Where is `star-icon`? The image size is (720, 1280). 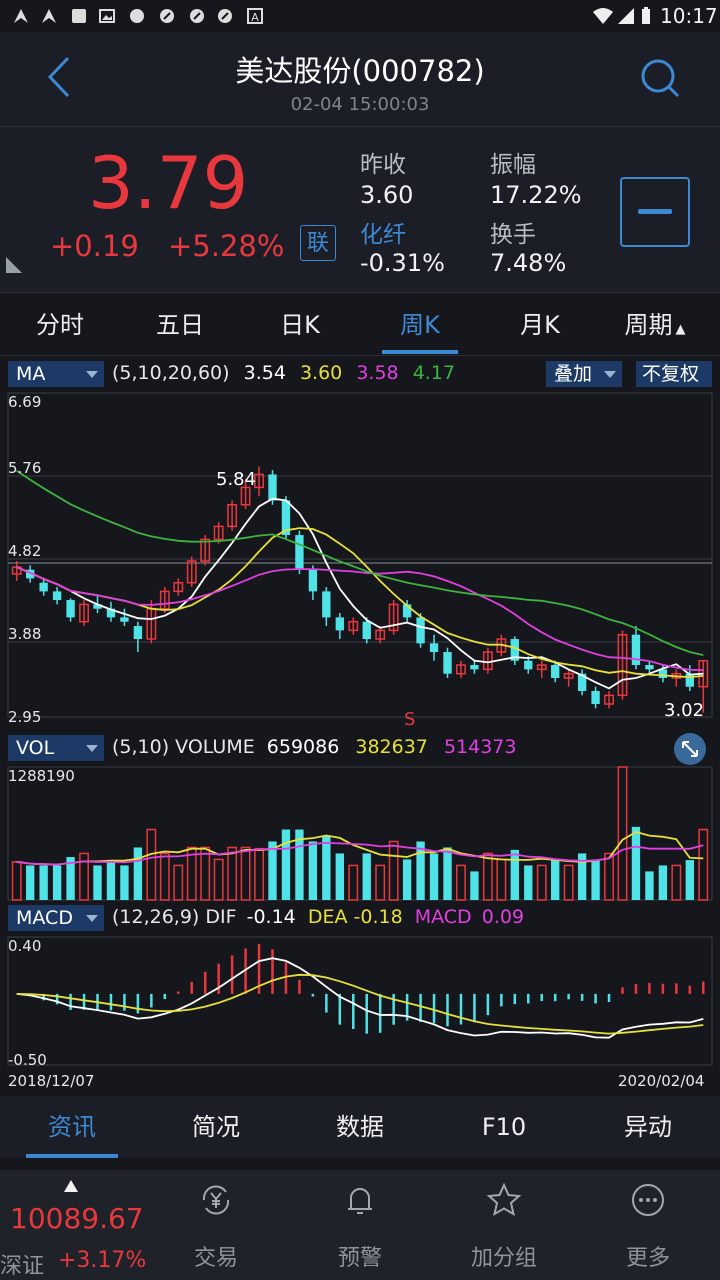
star-icon is located at coordinates (504, 1199).